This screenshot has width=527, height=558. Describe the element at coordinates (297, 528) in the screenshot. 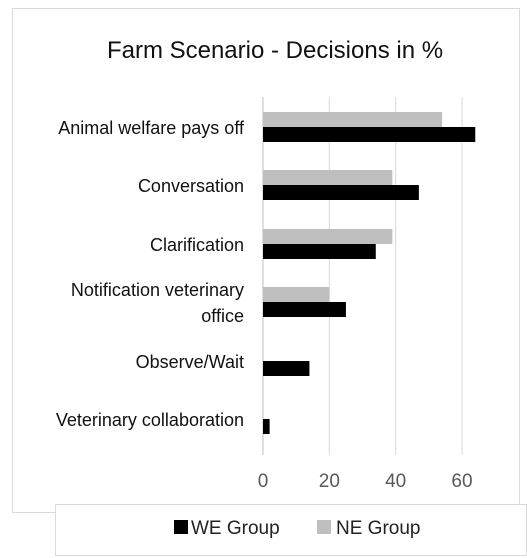

I see `legend: WE Group NE Group` at that location.